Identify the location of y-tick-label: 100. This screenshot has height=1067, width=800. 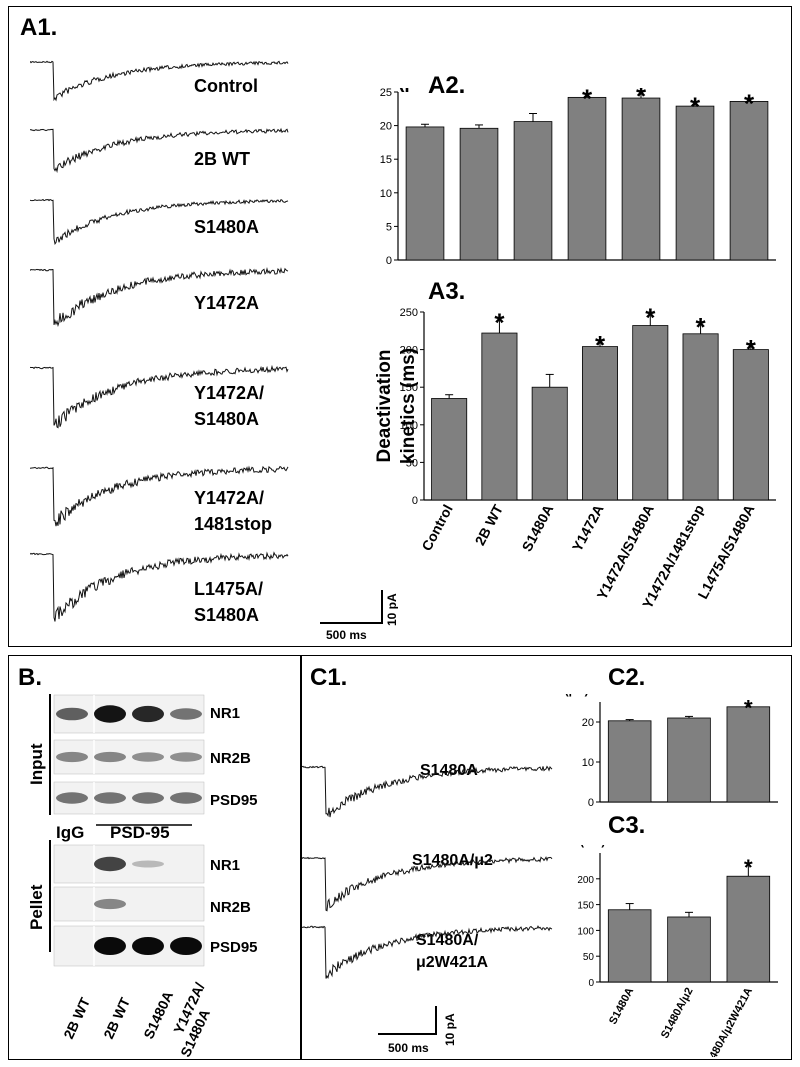
(409, 426).